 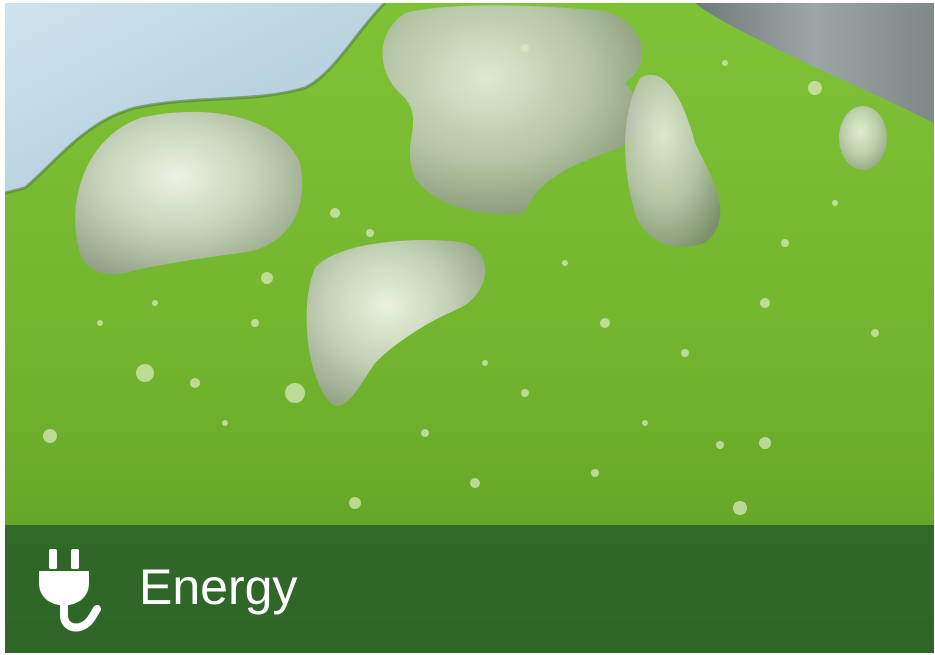 I want to click on banner-title: Energy, so click(x=218, y=587).